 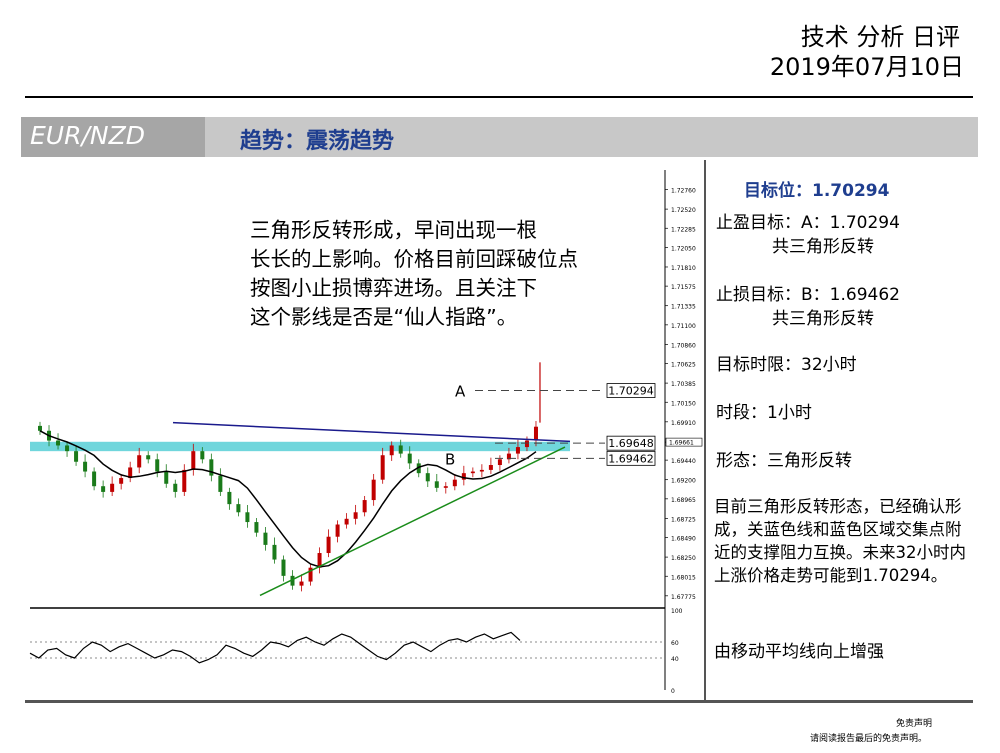 I want to click on report-title: 技术 分析 日评, so click(x=880, y=37).